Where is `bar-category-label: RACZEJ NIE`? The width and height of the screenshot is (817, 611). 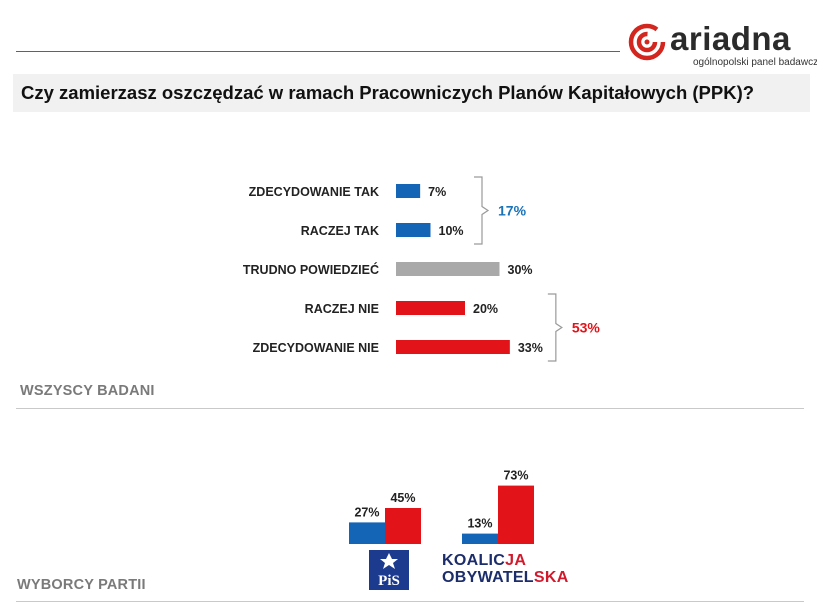 bar-category-label: RACZEJ NIE is located at coordinates (342, 309).